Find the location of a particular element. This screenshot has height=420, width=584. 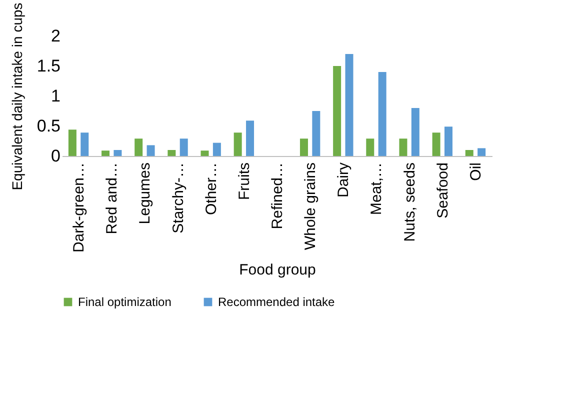

x-tick-label: Nuts, seeds is located at coordinates (409, 202).